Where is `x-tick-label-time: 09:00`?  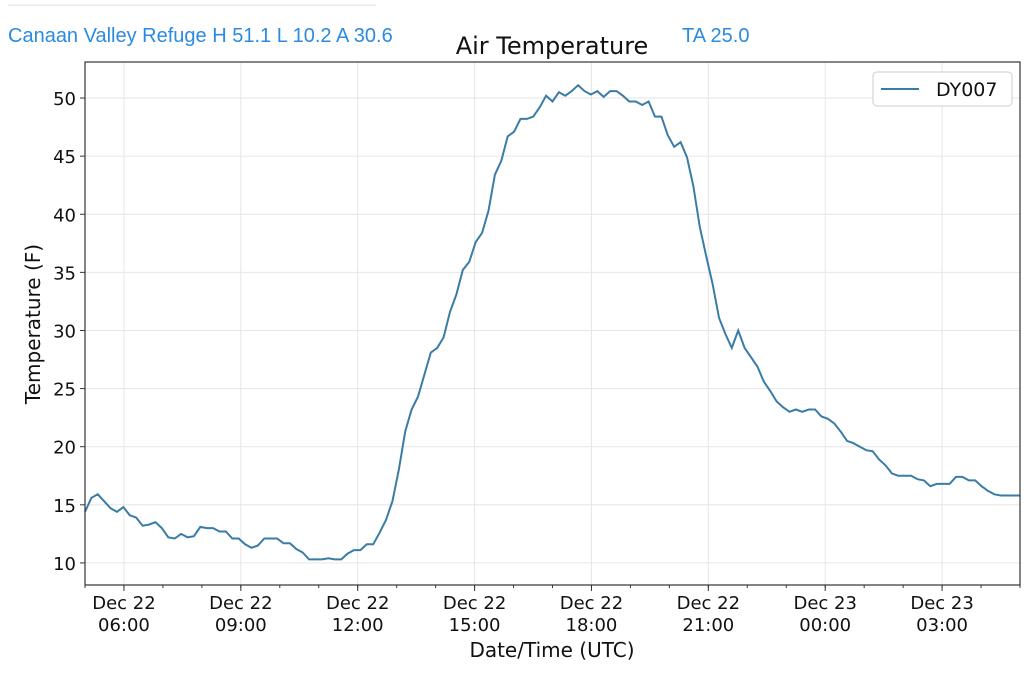 x-tick-label-time: 09:00 is located at coordinates (241, 625).